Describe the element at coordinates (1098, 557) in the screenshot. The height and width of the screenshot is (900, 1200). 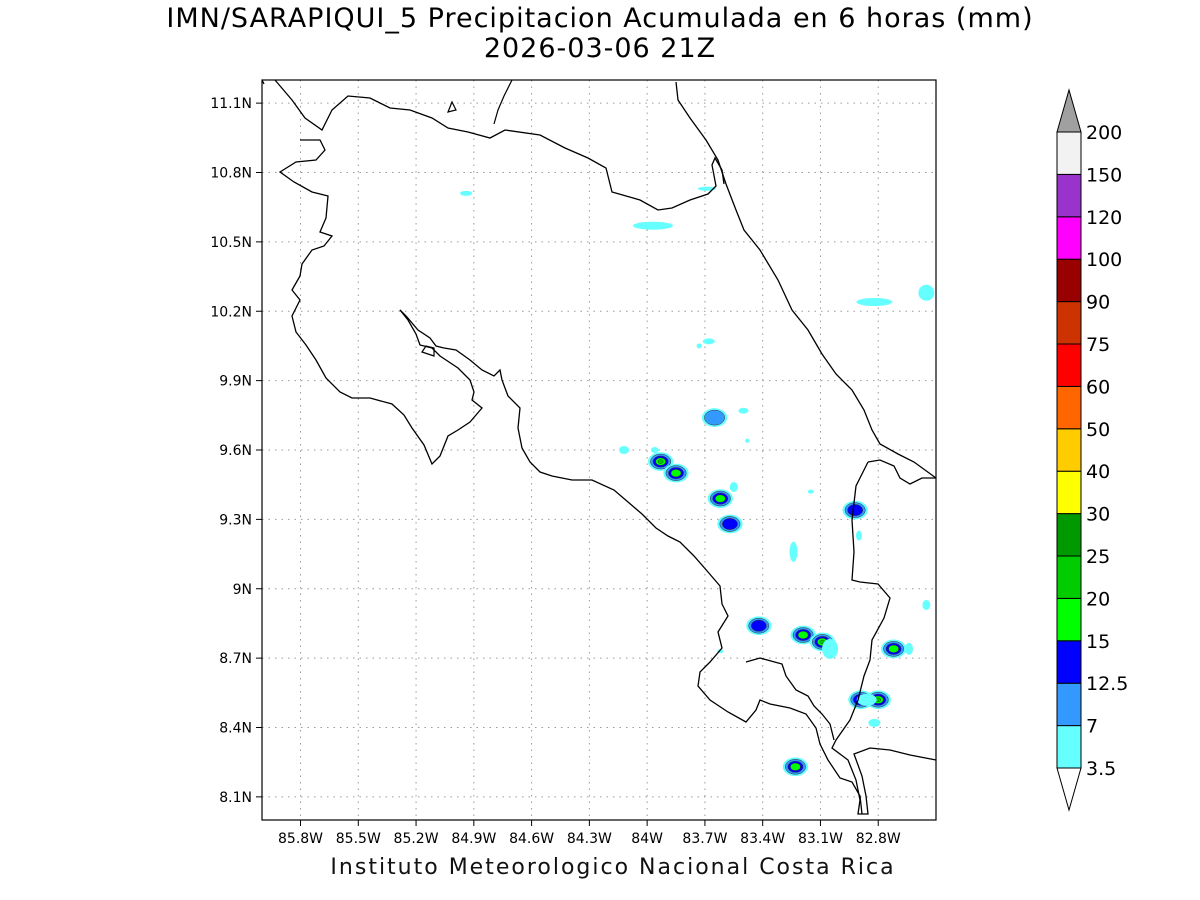
I see `colorbar-label: 25` at that location.